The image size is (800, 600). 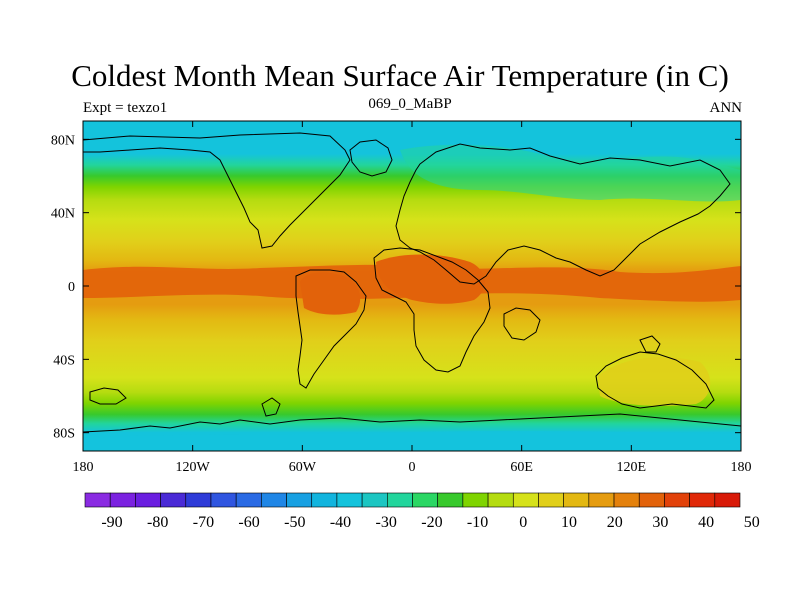 What do you see at coordinates (706, 522) in the screenshot?
I see `colorbar-tick-label: 40` at bounding box center [706, 522].